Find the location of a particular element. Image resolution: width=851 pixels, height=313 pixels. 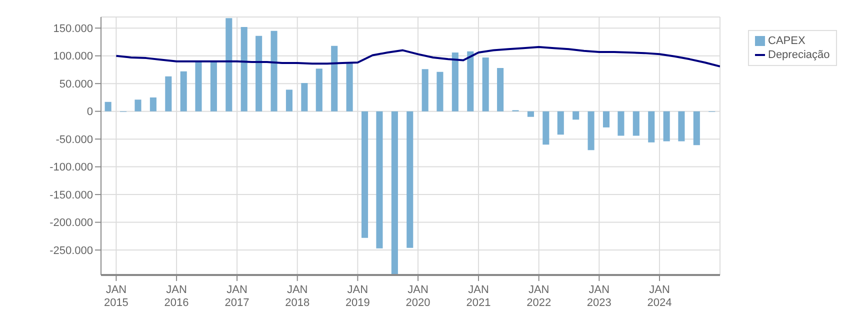

x-tick-label: JAN 2015 is located at coordinates (116, 296).